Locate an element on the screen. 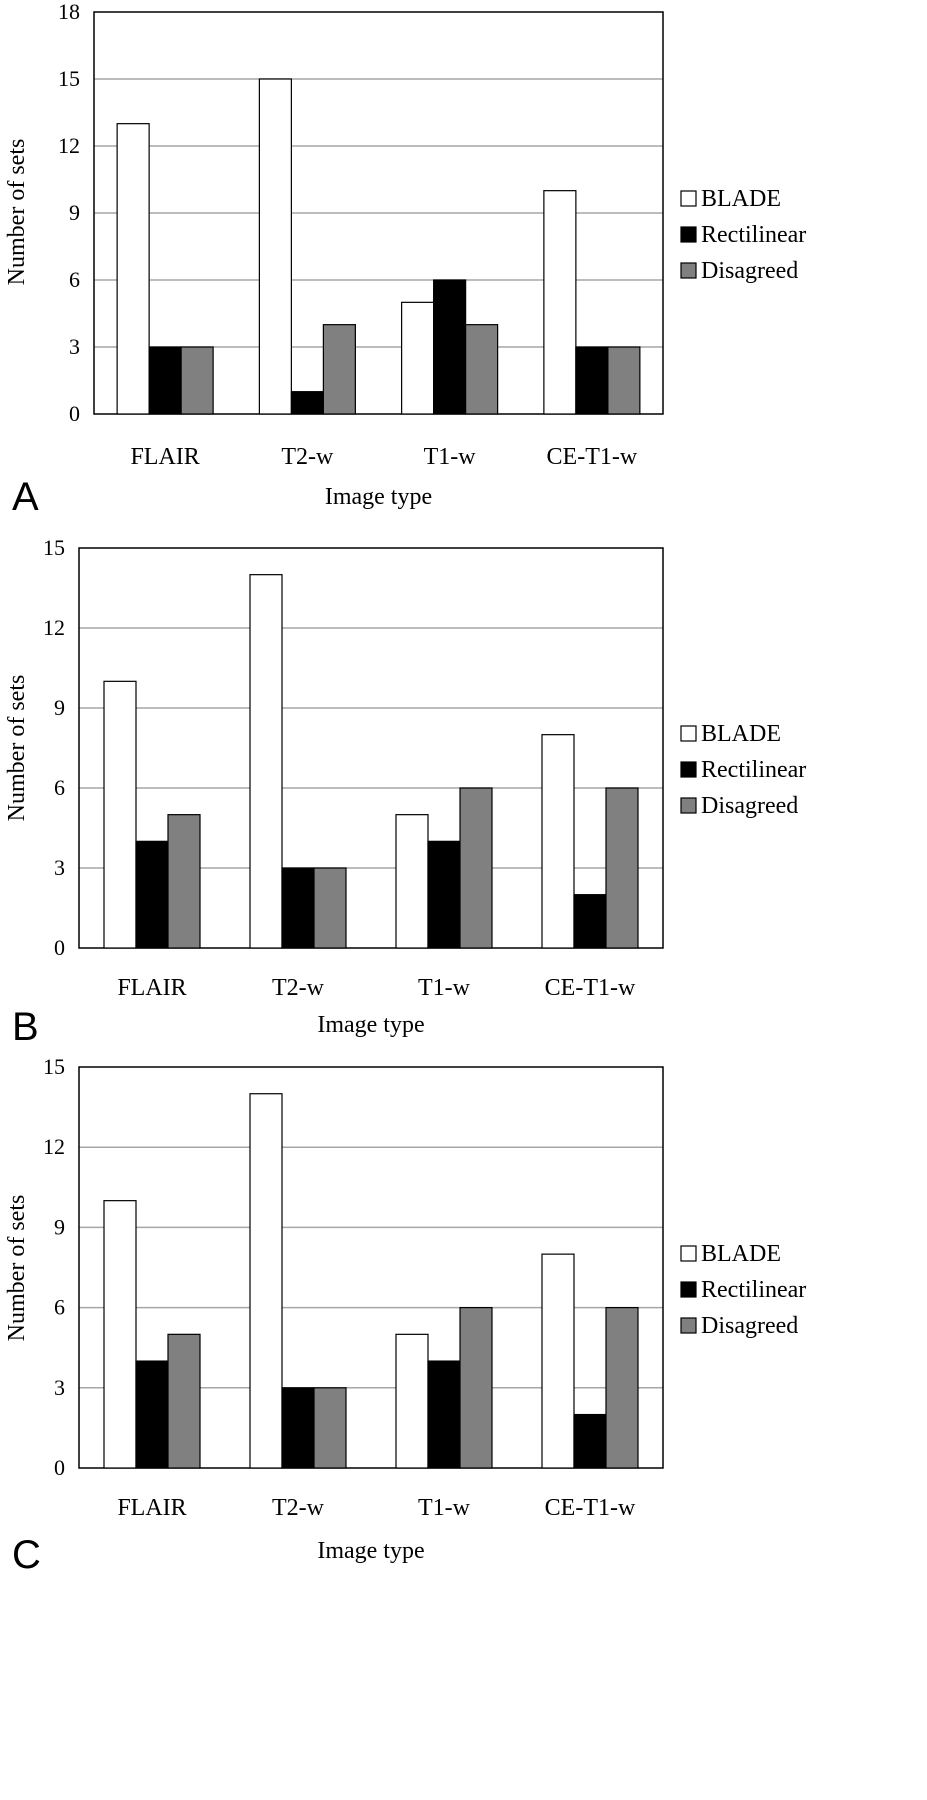 This screenshot has width=927, height=1800. panel-label: B is located at coordinates (25, 1027).